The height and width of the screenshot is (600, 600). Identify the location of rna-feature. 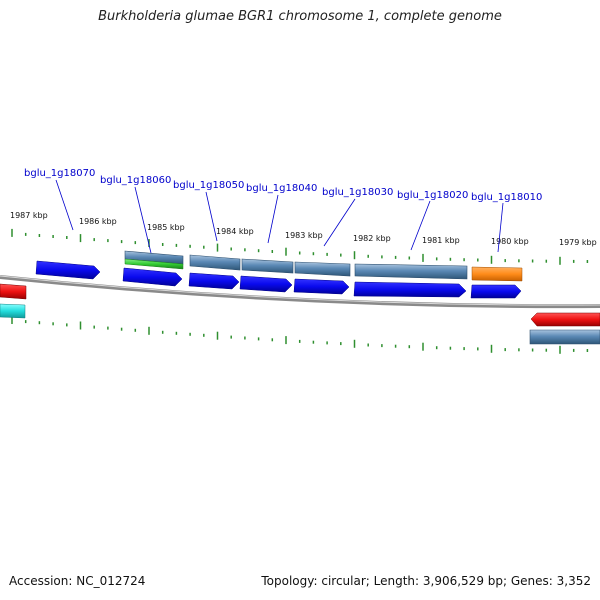
(154, 264).